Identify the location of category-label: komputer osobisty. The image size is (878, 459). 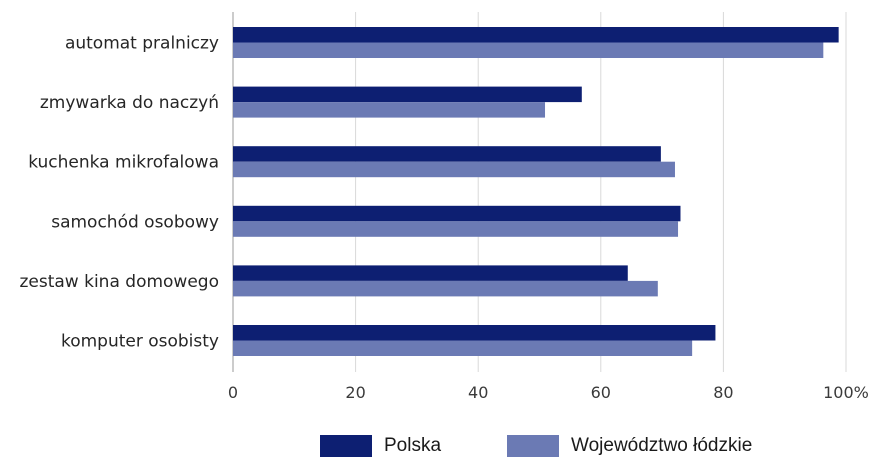
(140, 342).